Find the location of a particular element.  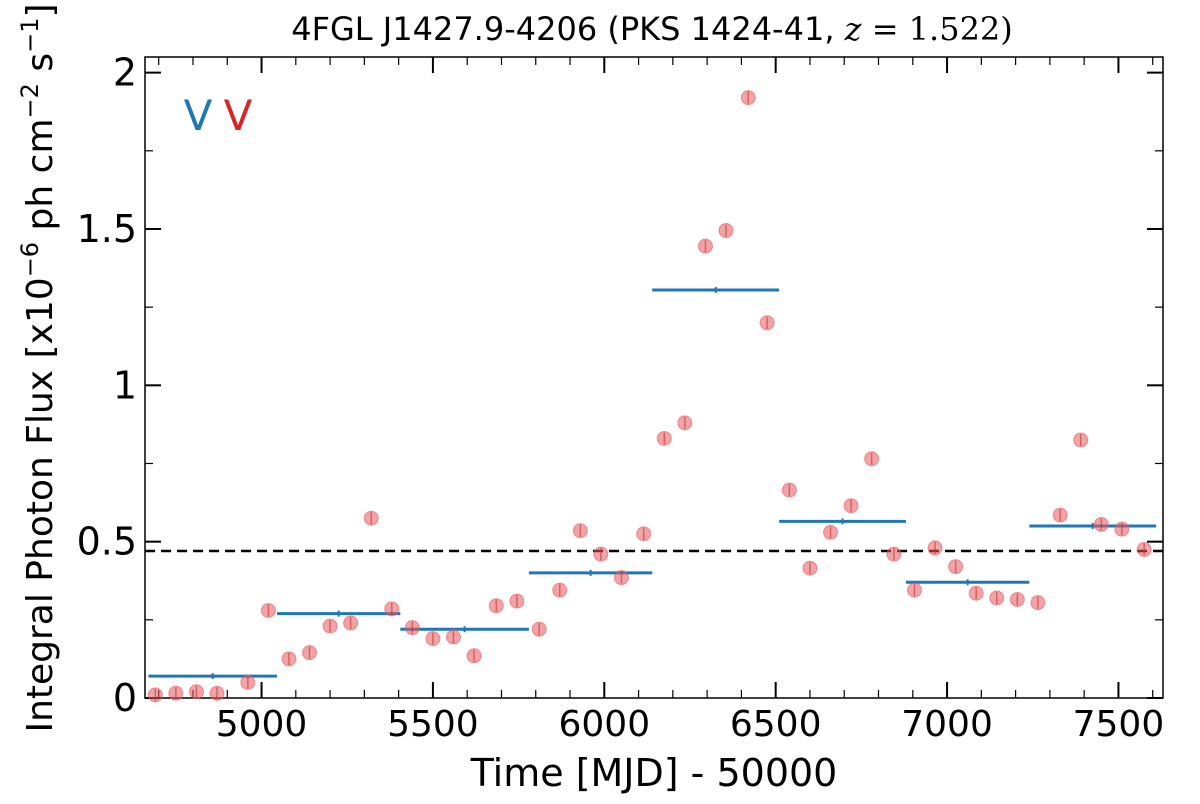

y-tick-label: 0 is located at coordinates (125, 698).